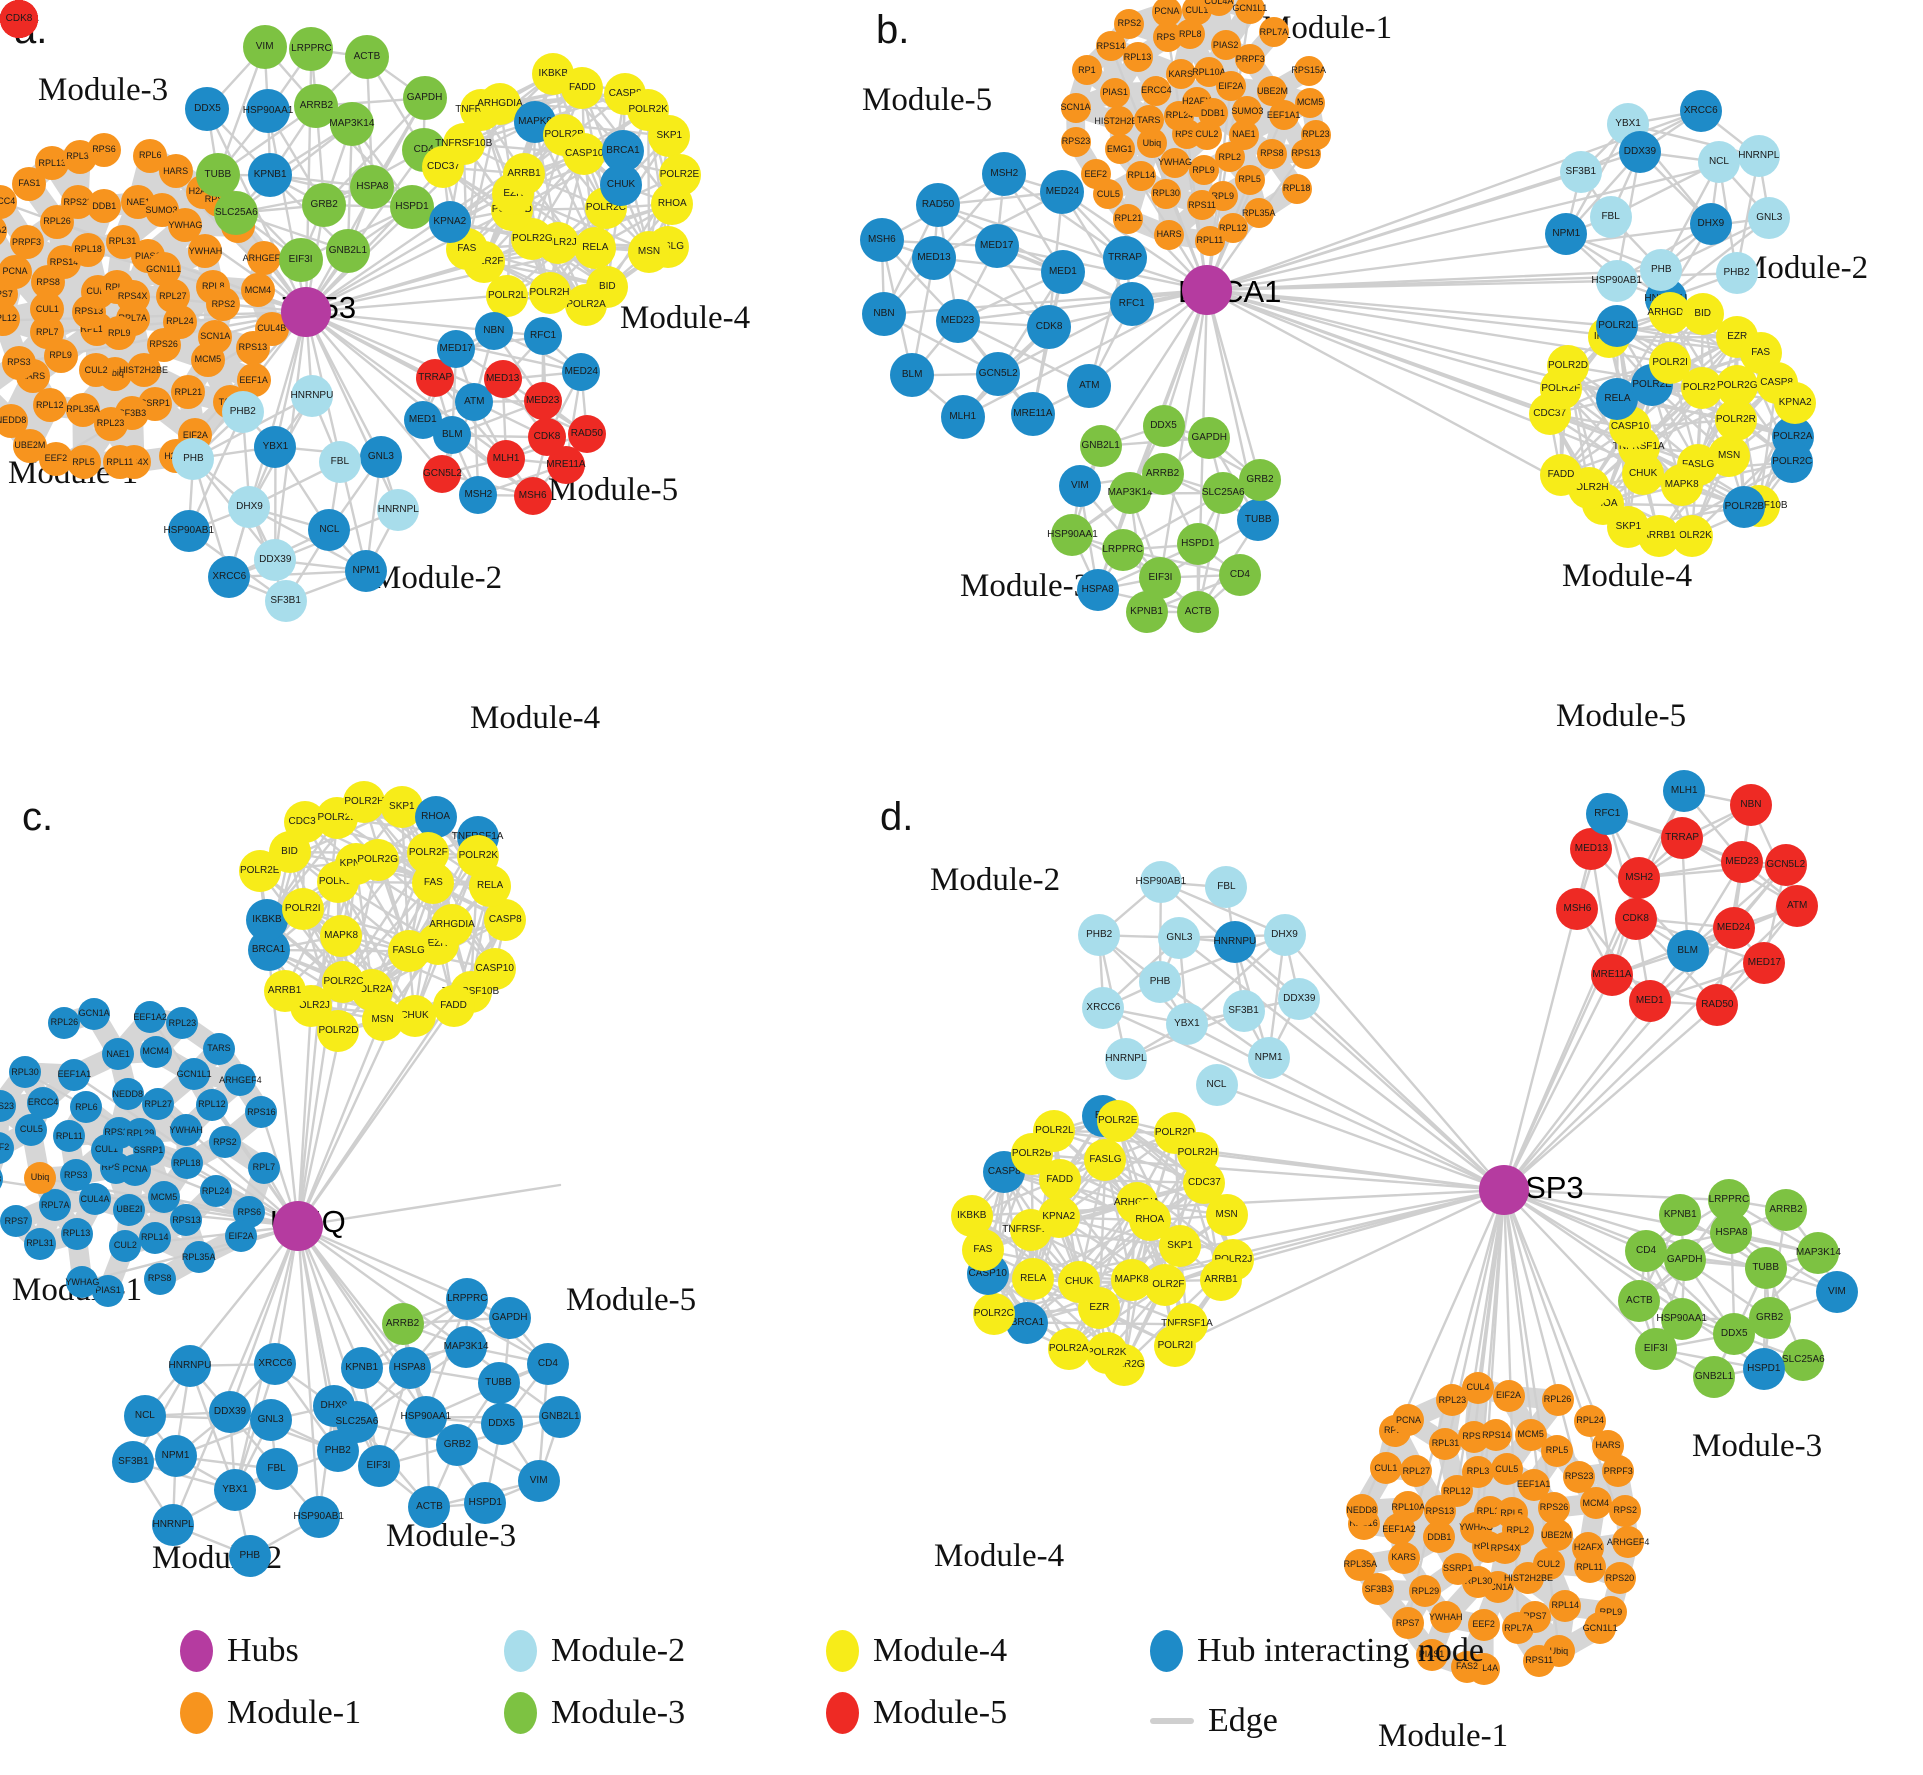 The height and width of the screenshot is (1775, 1923). Describe the element at coordinates (478, 495) in the screenshot. I see `network-node: MSH2` at that location.